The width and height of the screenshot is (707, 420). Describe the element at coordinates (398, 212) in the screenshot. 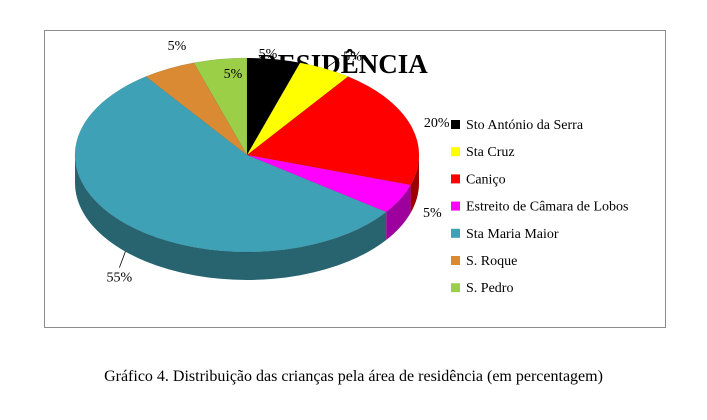

I see `pie-side-estreito-de-camara-de-lobos` at that location.